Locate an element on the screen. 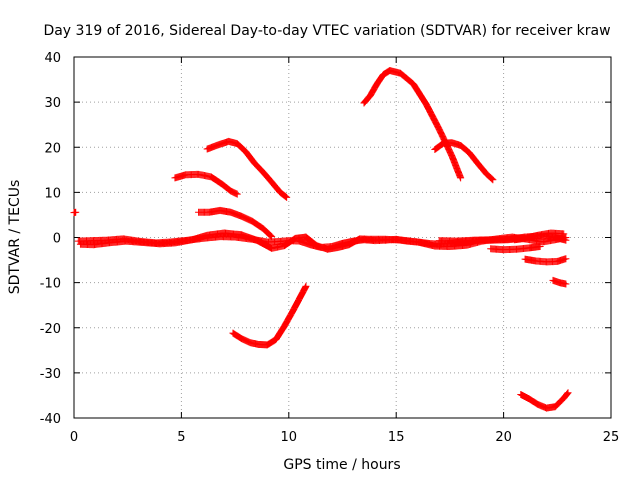 Image resolution: width=640 pixels, height=480 pixels. y-tick-label: 20 is located at coordinates (52, 148).